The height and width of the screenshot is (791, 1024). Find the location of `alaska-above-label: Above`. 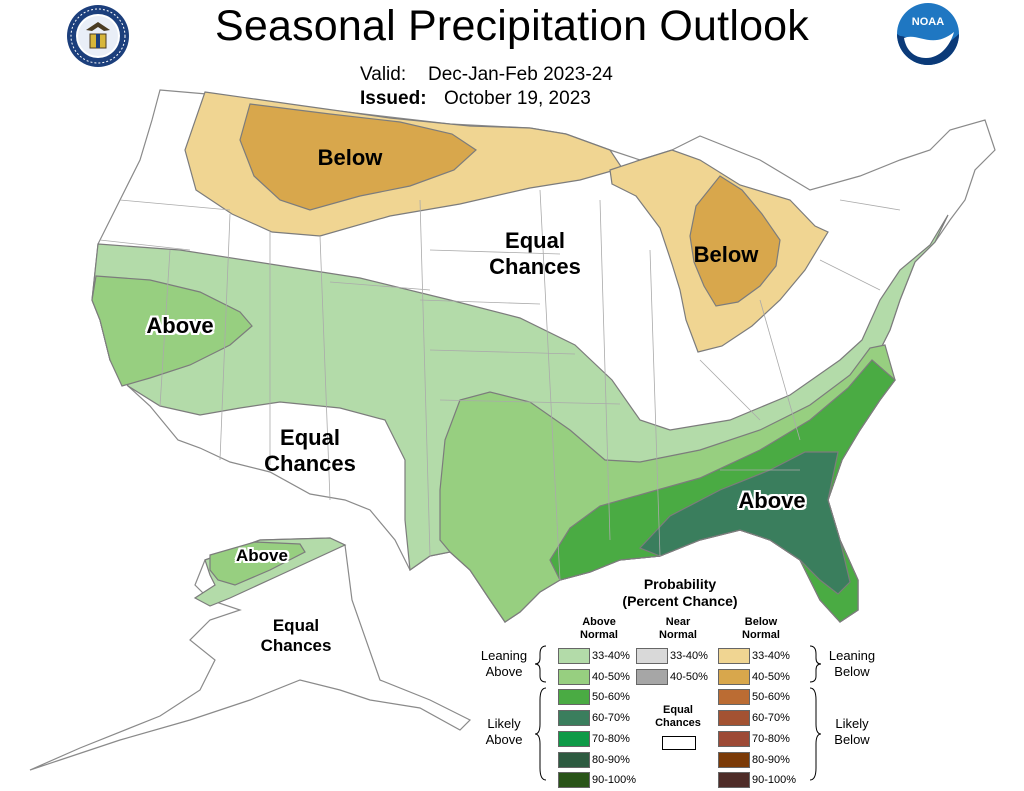

alaska-above-label: Above is located at coordinates (262, 555).